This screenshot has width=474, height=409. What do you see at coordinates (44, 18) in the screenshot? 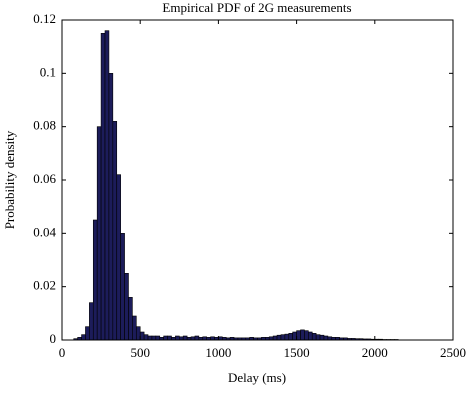
I see `y-tick-label: 0.12` at bounding box center [44, 18].